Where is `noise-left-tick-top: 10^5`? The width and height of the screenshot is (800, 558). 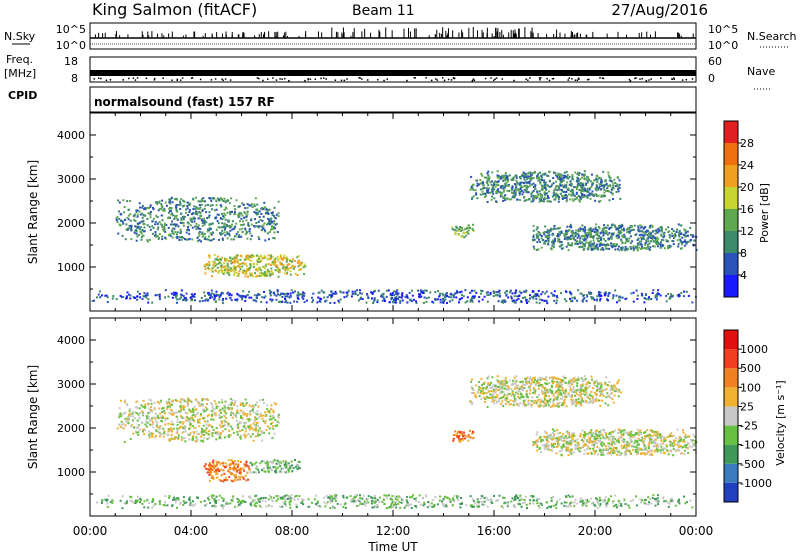
noise-left-tick-top: 10^5 is located at coordinates (71, 29).